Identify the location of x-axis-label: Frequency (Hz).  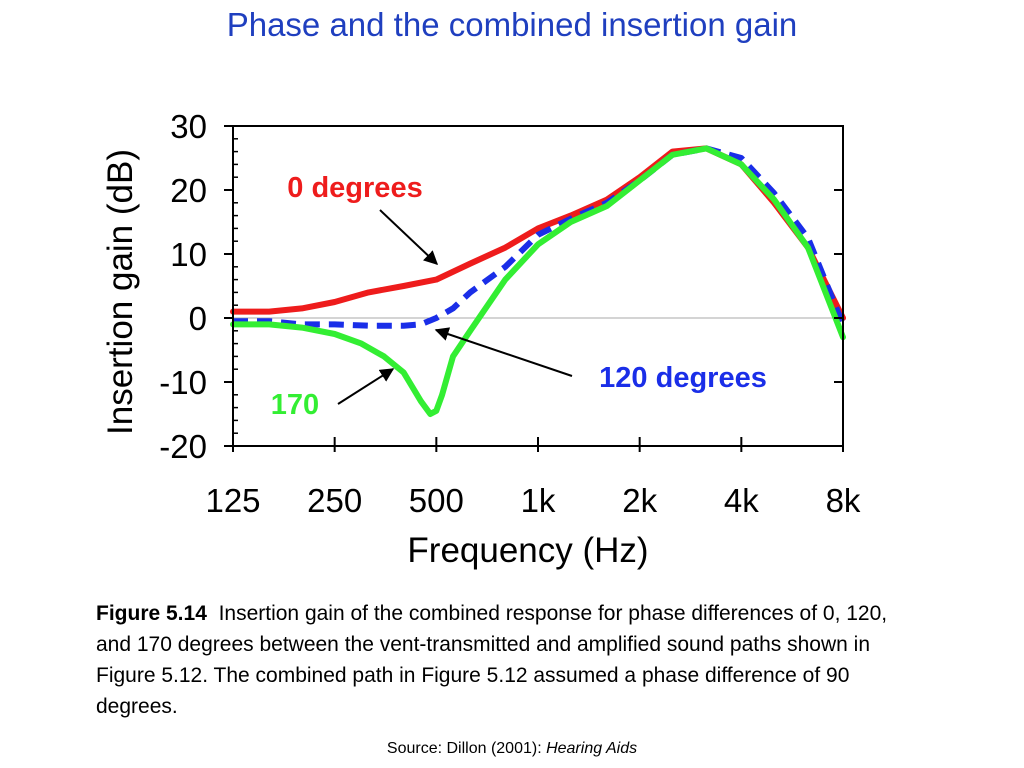
(527, 550).